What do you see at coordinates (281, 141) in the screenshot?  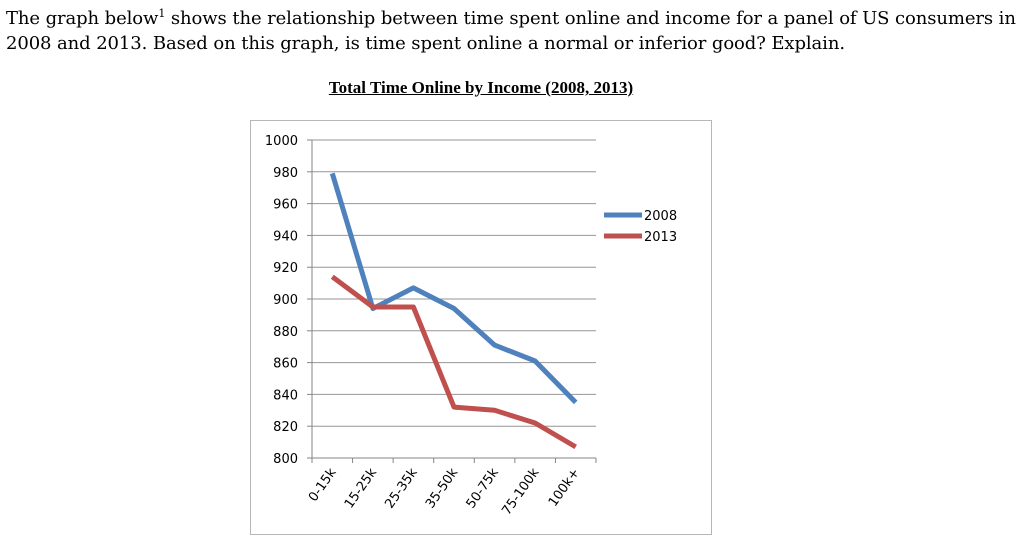 I see `y-tick-label: 1000` at bounding box center [281, 141].